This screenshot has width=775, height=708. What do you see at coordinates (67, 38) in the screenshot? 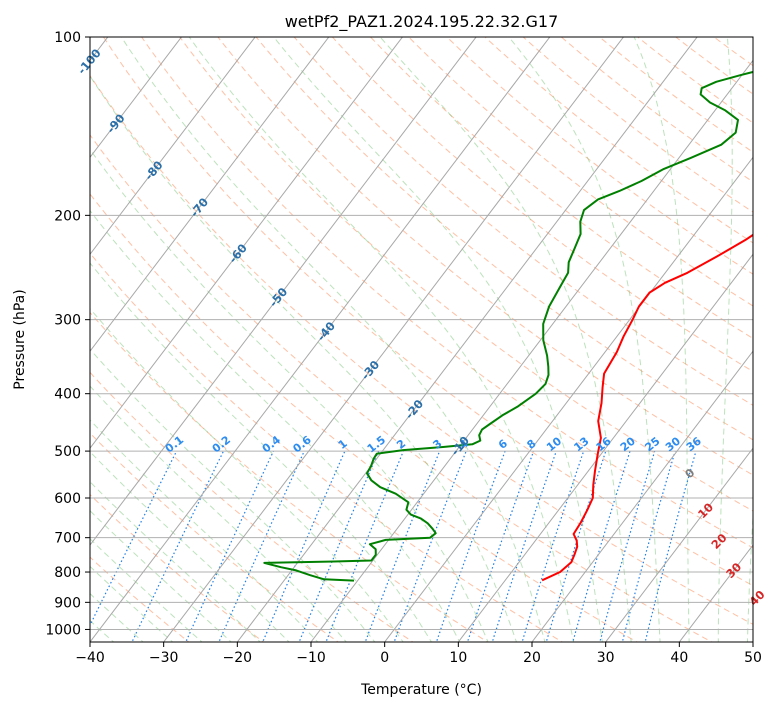
I see `y-tick-label: 100` at bounding box center [67, 38].